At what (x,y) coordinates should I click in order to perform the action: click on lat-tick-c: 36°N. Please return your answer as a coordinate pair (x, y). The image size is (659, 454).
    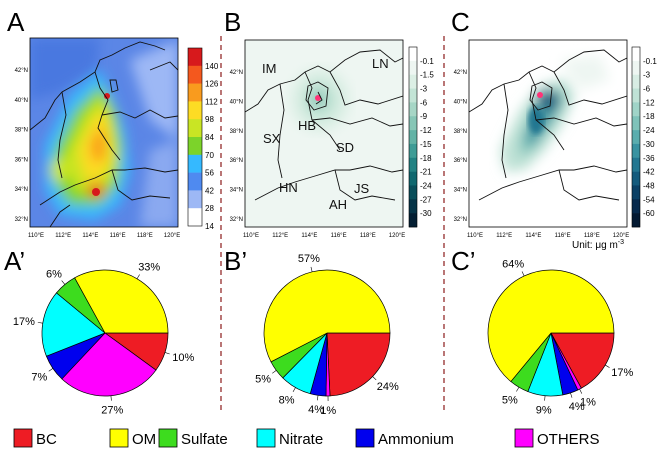
    Looking at the image, I should click on (460, 161).